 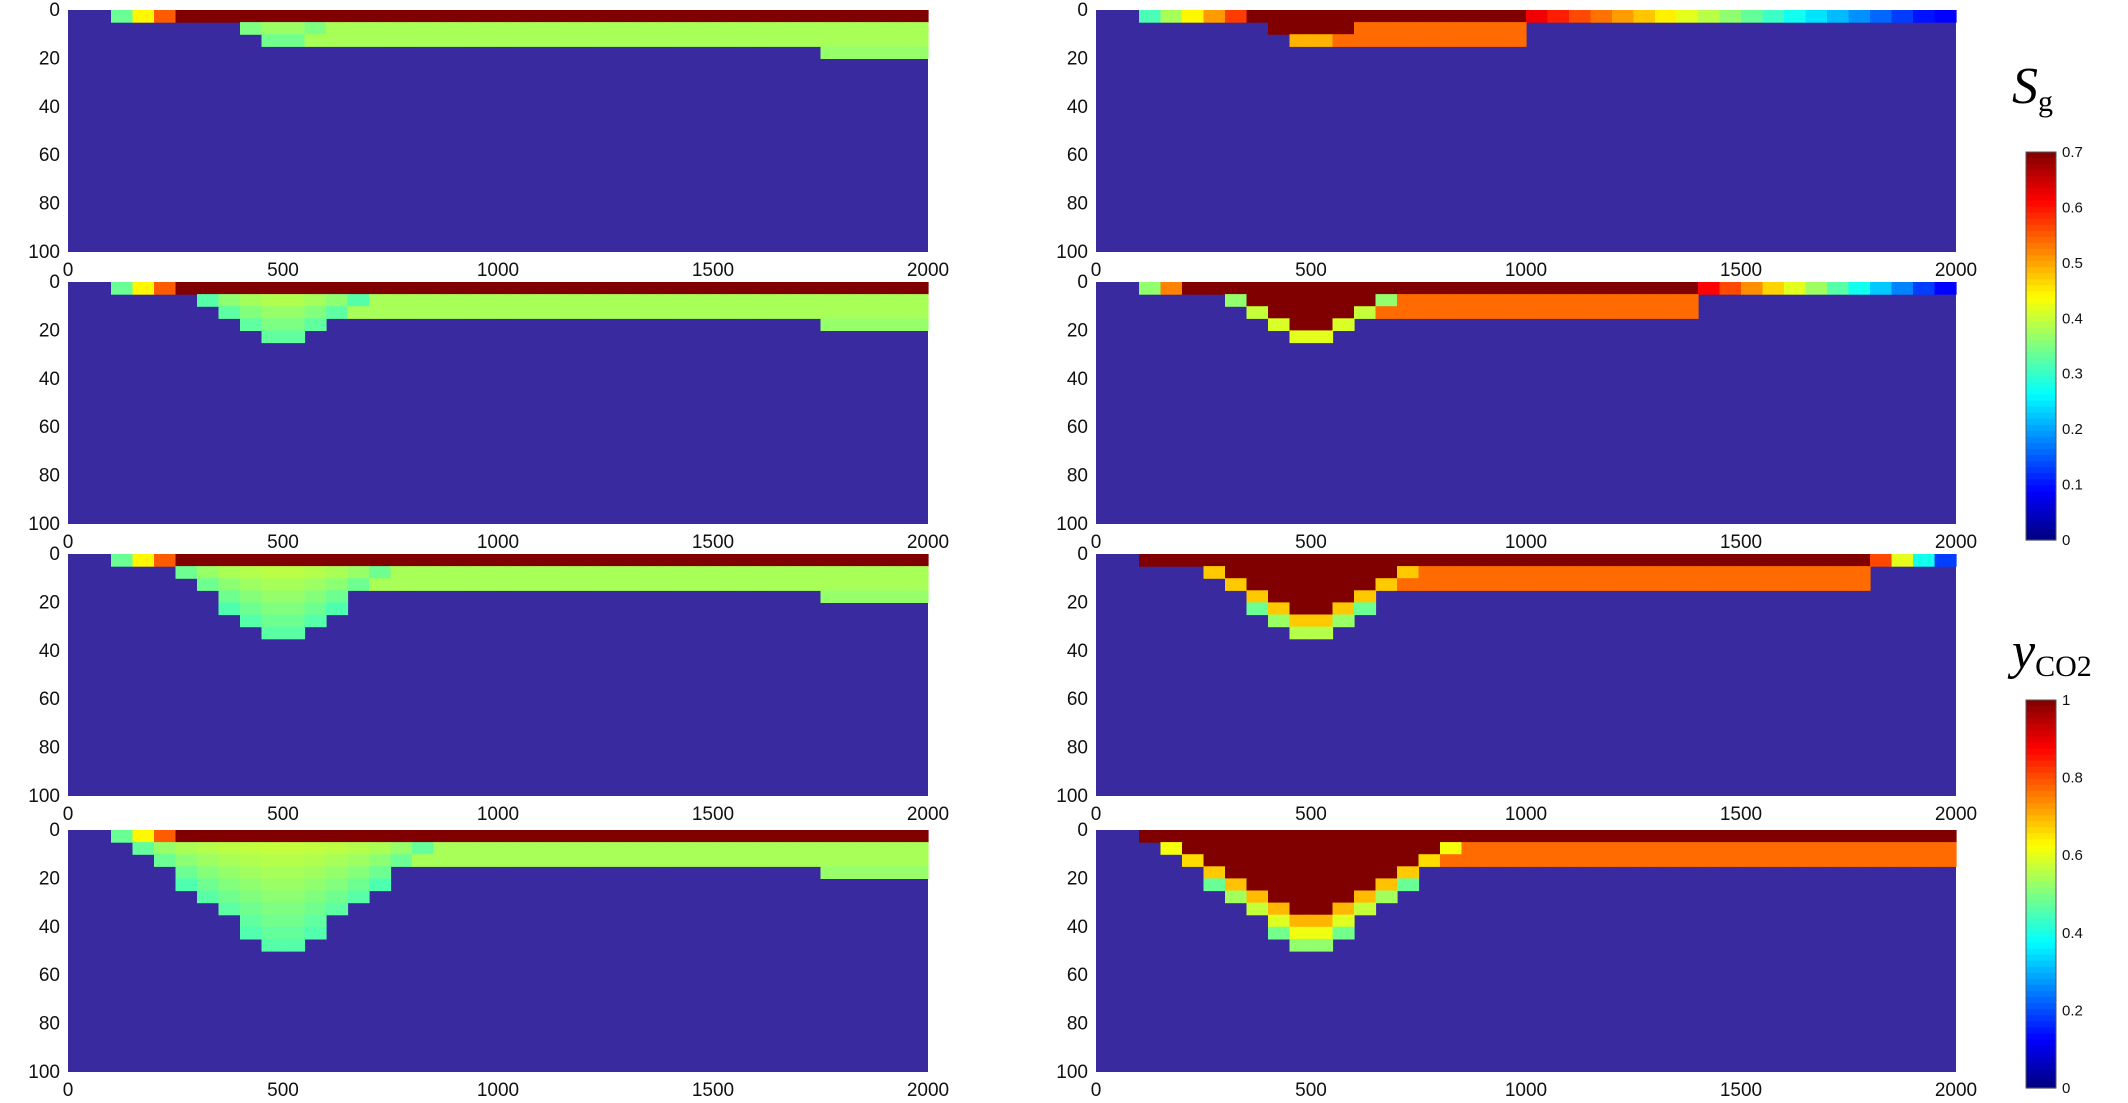 I want to click on x-tick-label: 1500, so click(x=1741, y=270).